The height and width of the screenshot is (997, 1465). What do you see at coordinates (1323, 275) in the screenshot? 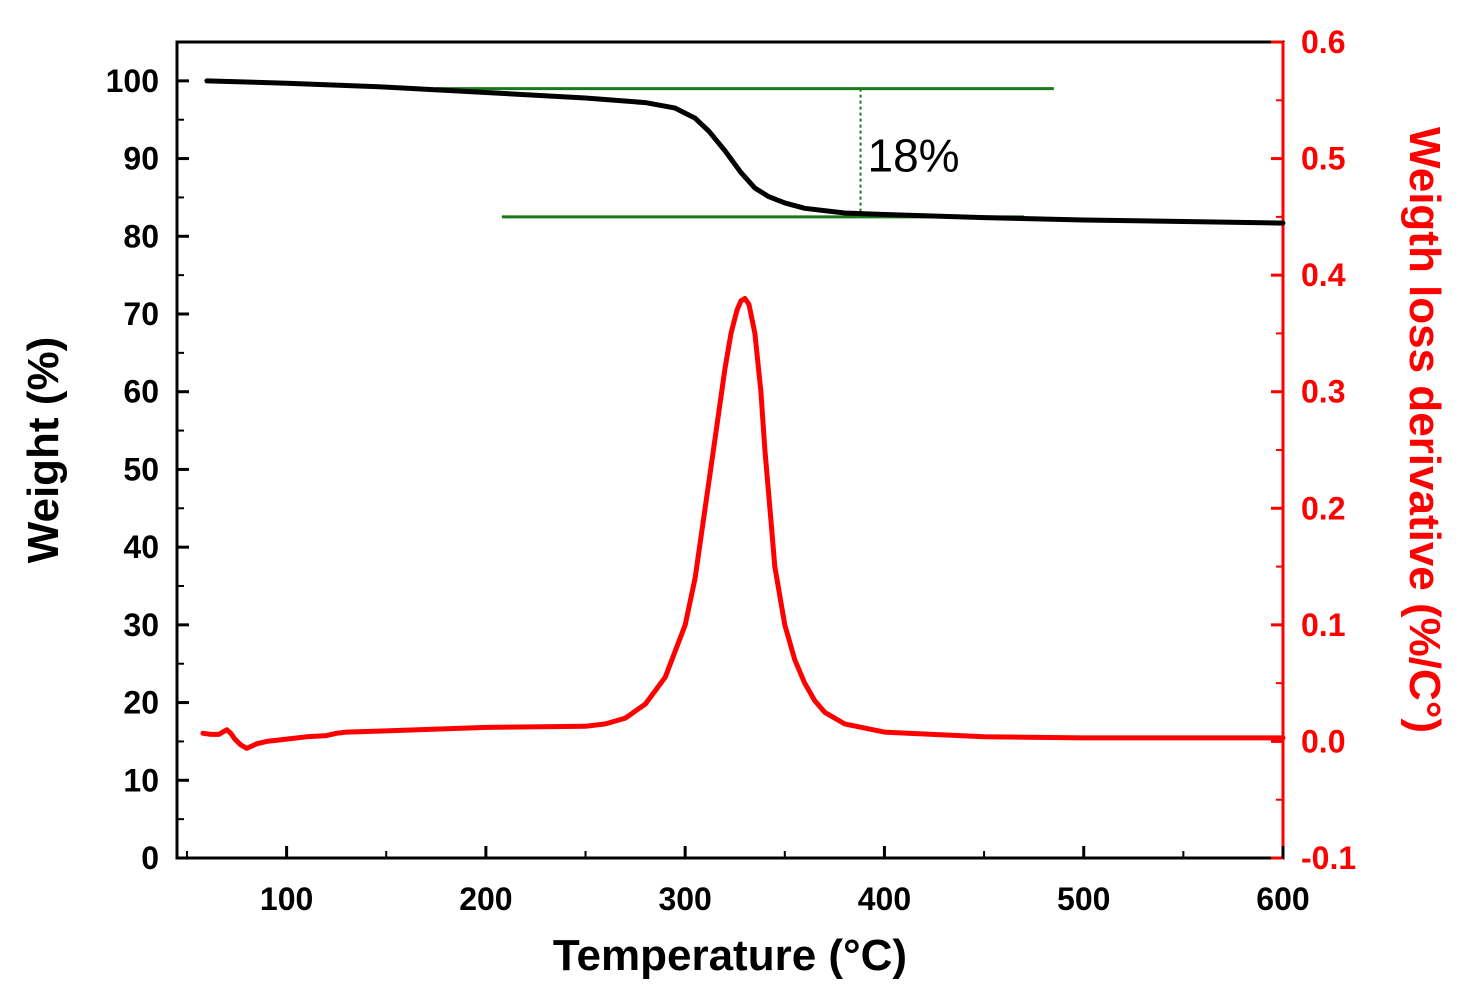
I see `y2-tick-label: 0.4` at bounding box center [1323, 275].